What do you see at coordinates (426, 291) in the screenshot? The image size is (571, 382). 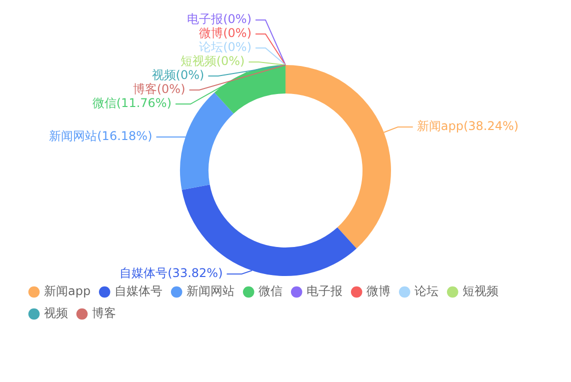 I see `legend-label: 论坛` at bounding box center [426, 291].